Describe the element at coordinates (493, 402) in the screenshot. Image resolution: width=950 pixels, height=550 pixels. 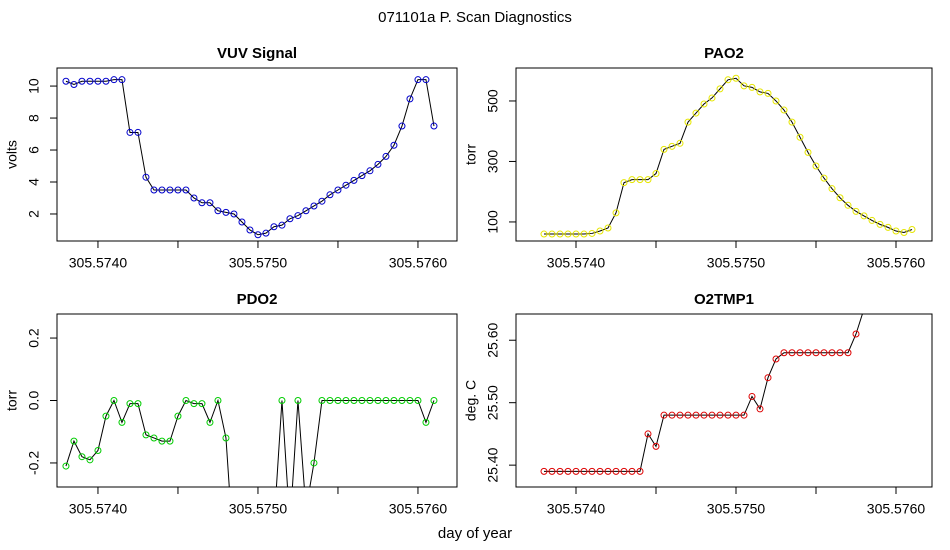
I see `y-tick-label: 25.50` at that location.